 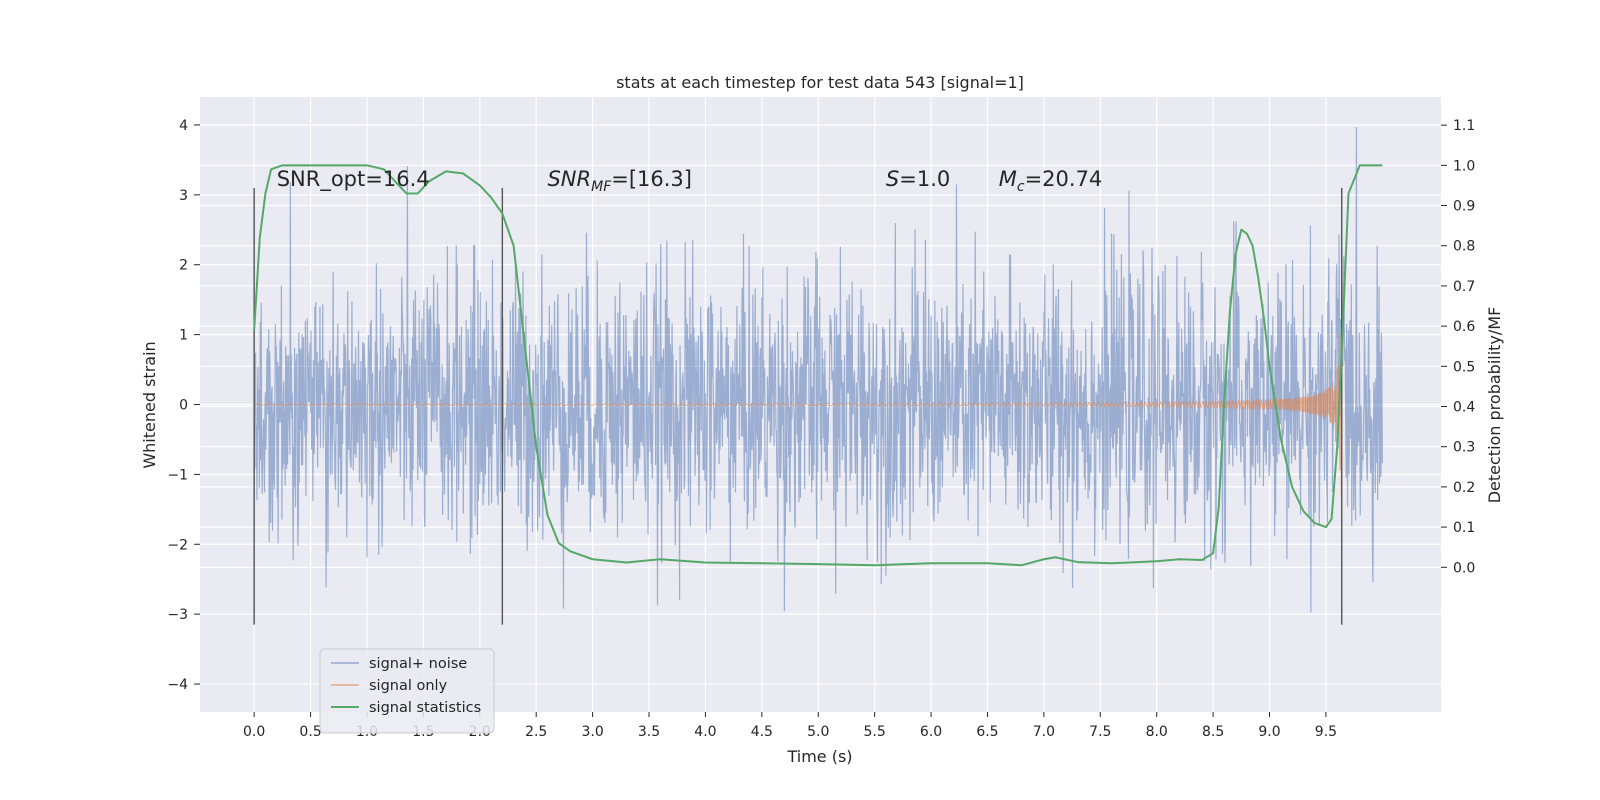 What do you see at coordinates (177, 475) in the screenshot?
I see `y-tick-label: −1` at bounding box center [177, 475].